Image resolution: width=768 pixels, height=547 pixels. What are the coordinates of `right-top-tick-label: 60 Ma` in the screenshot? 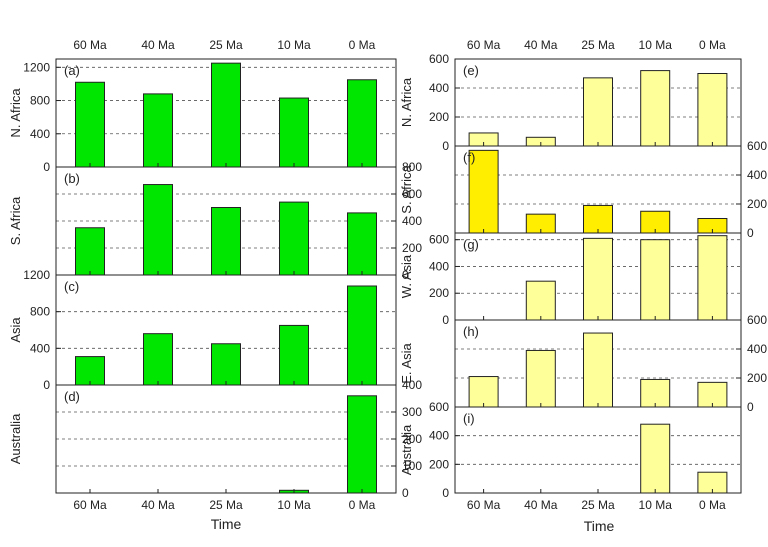 It's located at (484, 45).